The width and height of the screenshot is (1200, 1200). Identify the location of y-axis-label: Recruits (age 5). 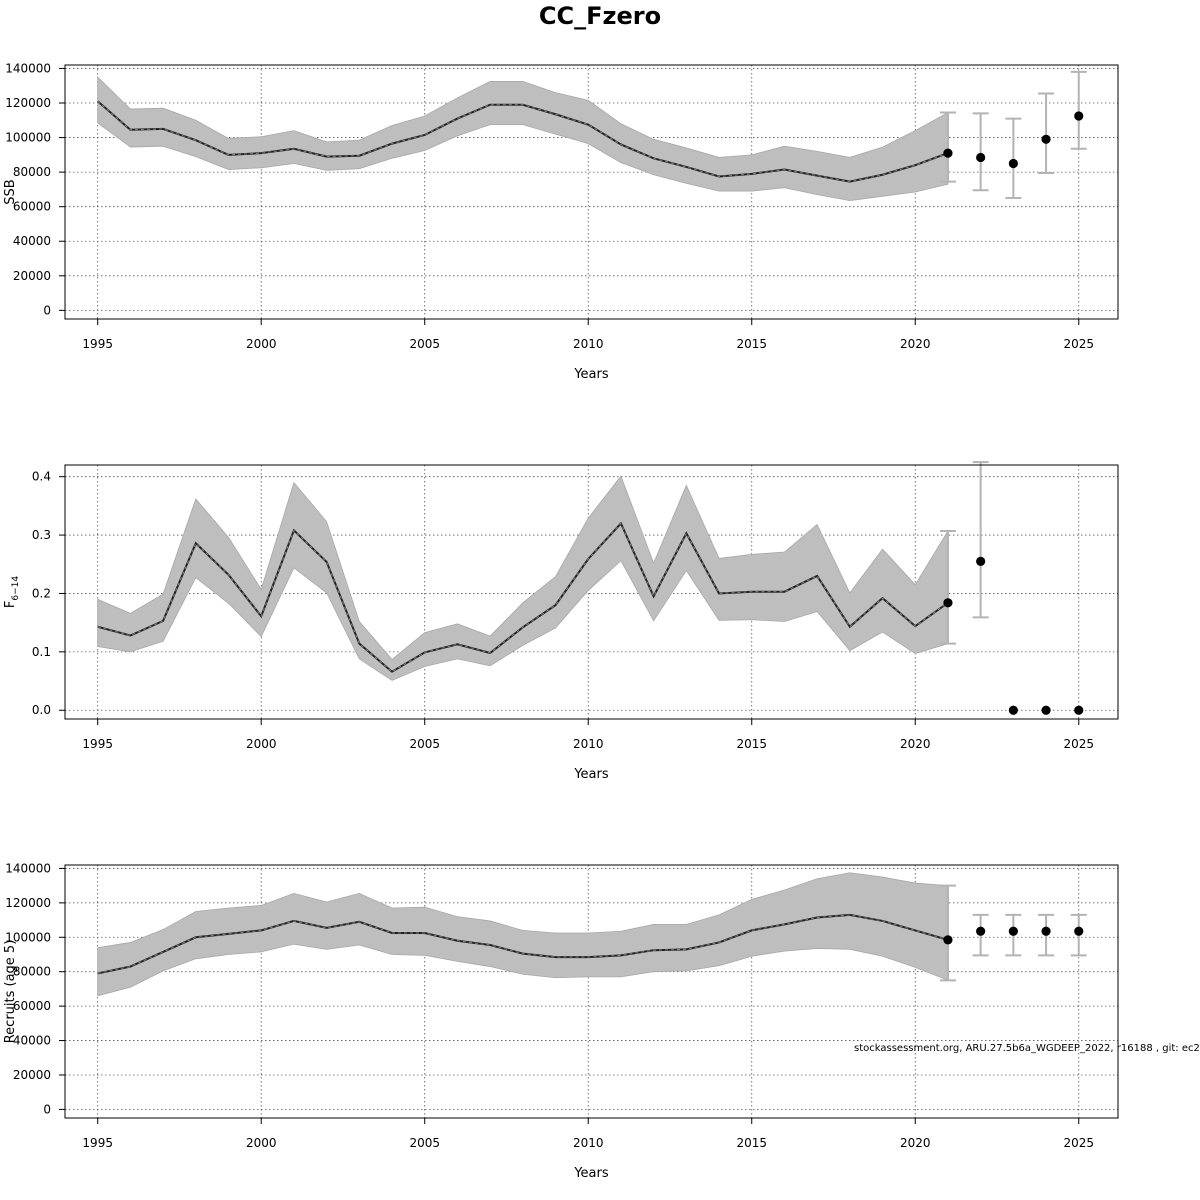
(10, 992).